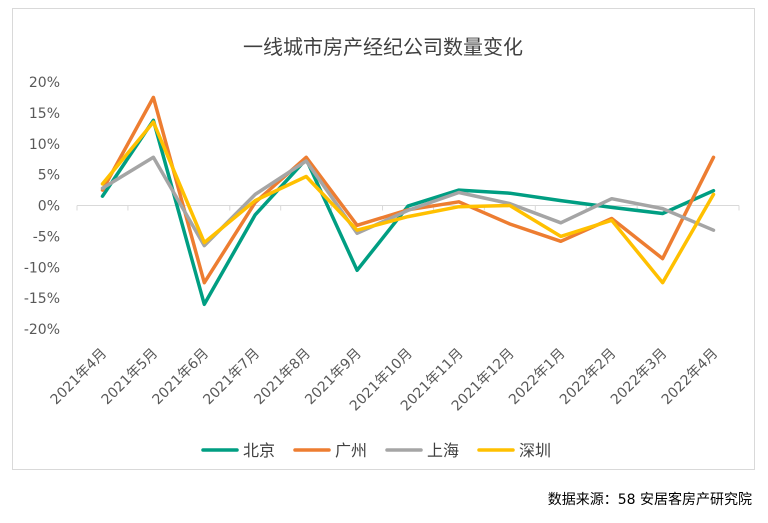 The image size is (768, 523). I want to click on legend-label: 广州, so click(351, 450).